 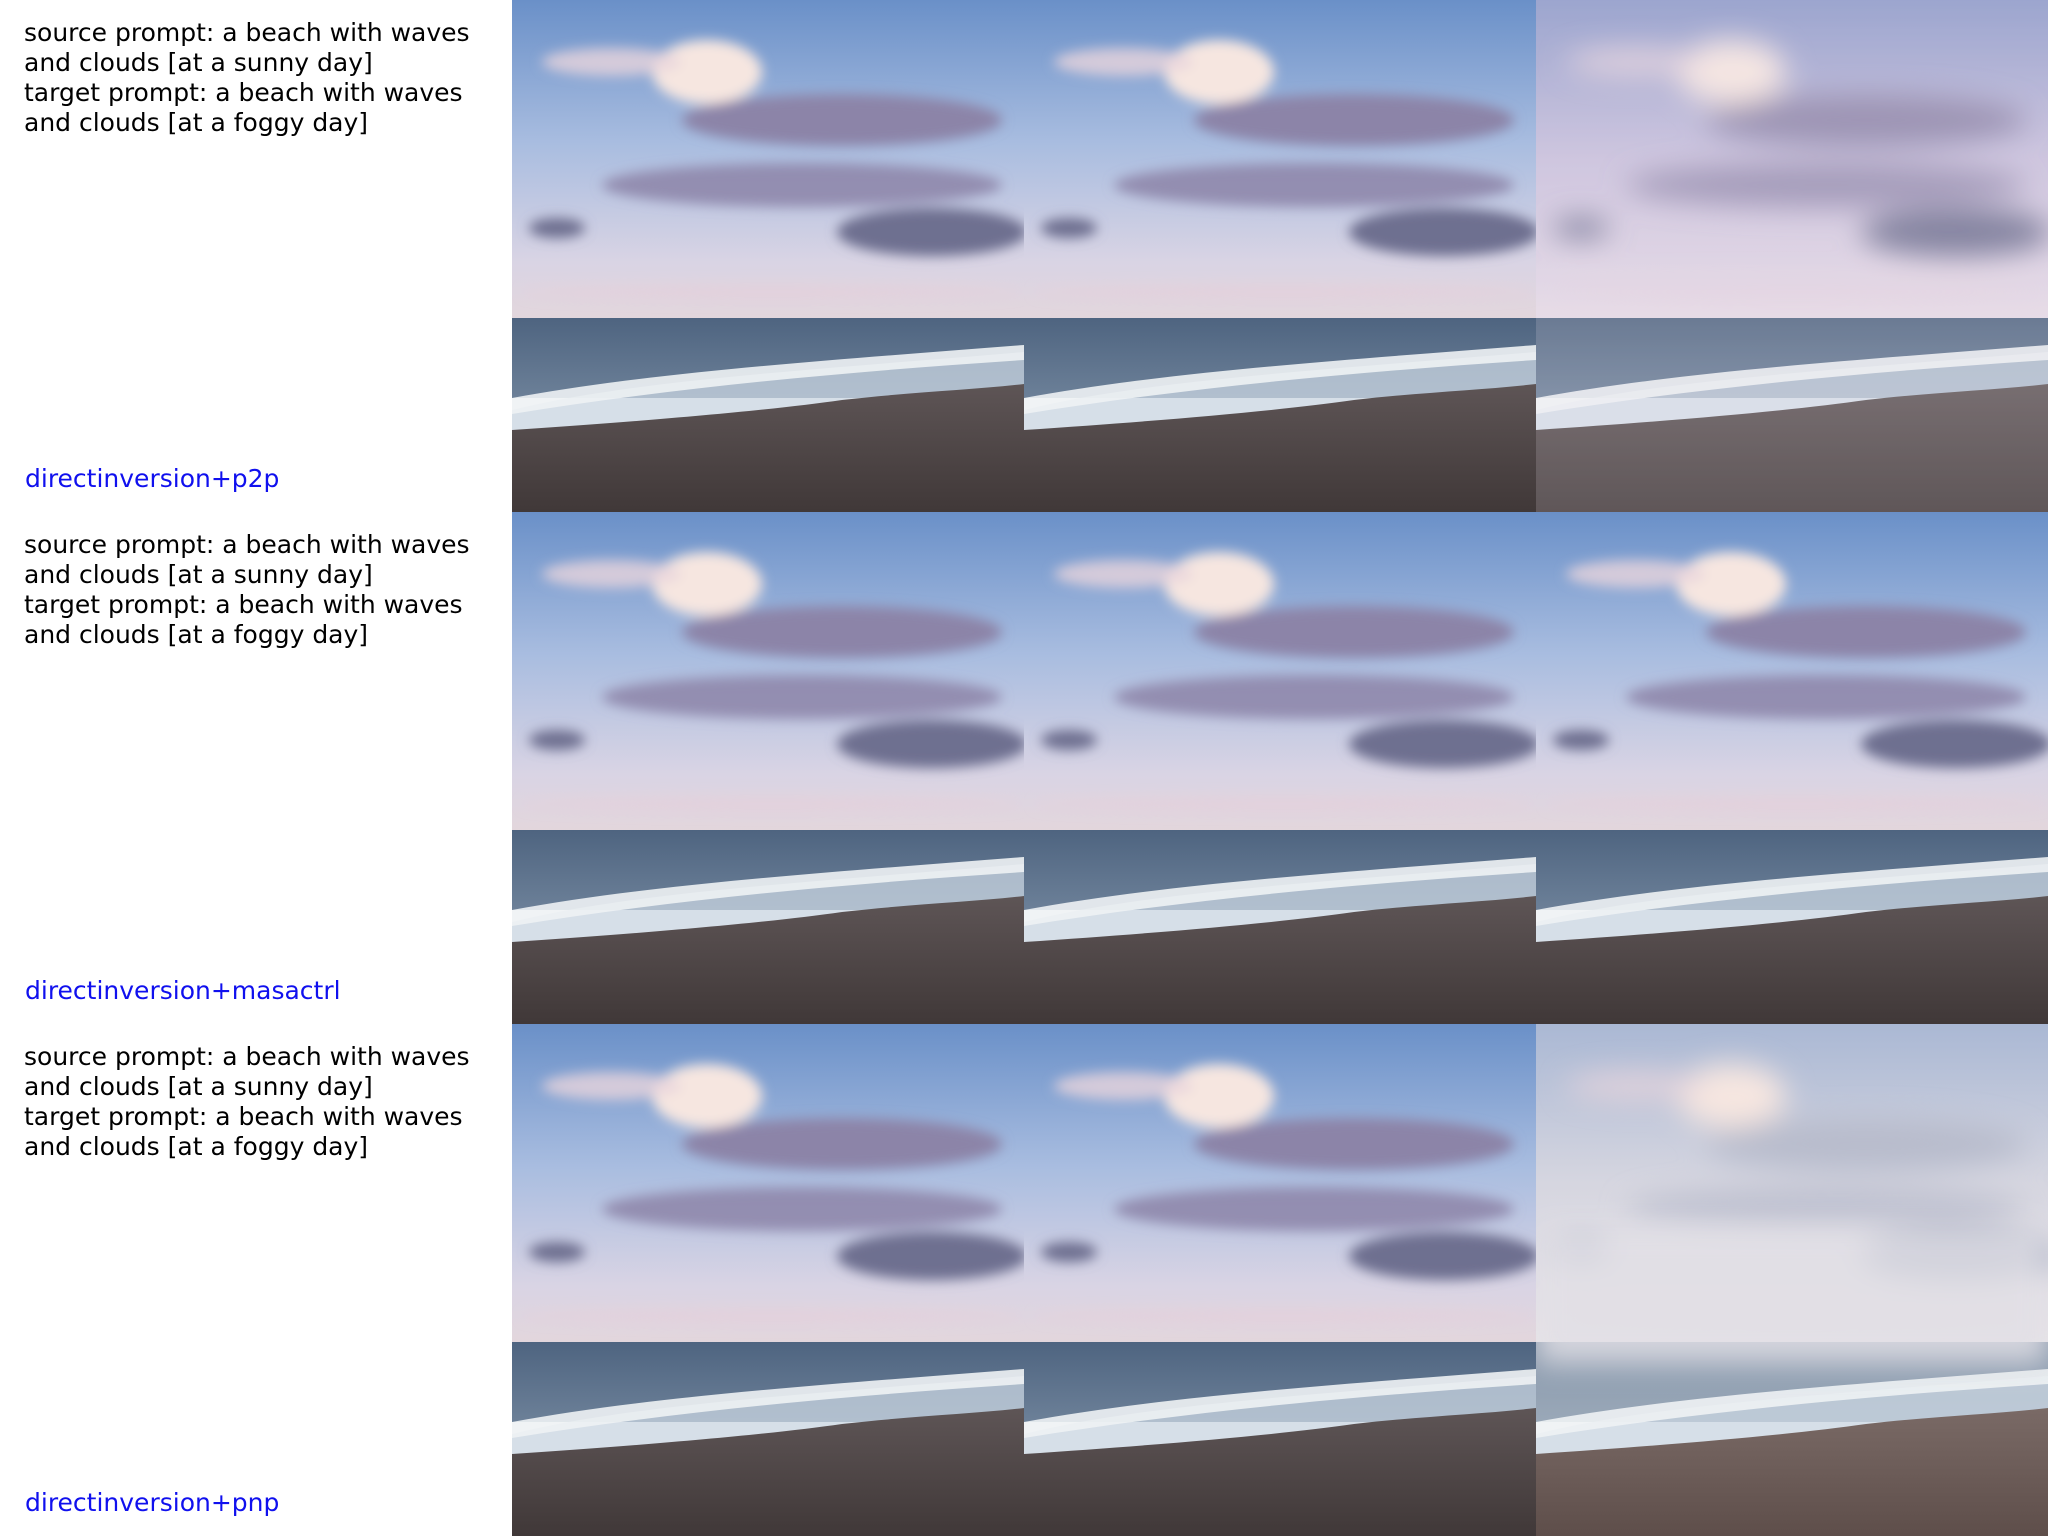 What do you see at coordinates (183, 990) in the screenshot?
I see `method-label: directinversion+masactrl` at bounding box center [183, 990].